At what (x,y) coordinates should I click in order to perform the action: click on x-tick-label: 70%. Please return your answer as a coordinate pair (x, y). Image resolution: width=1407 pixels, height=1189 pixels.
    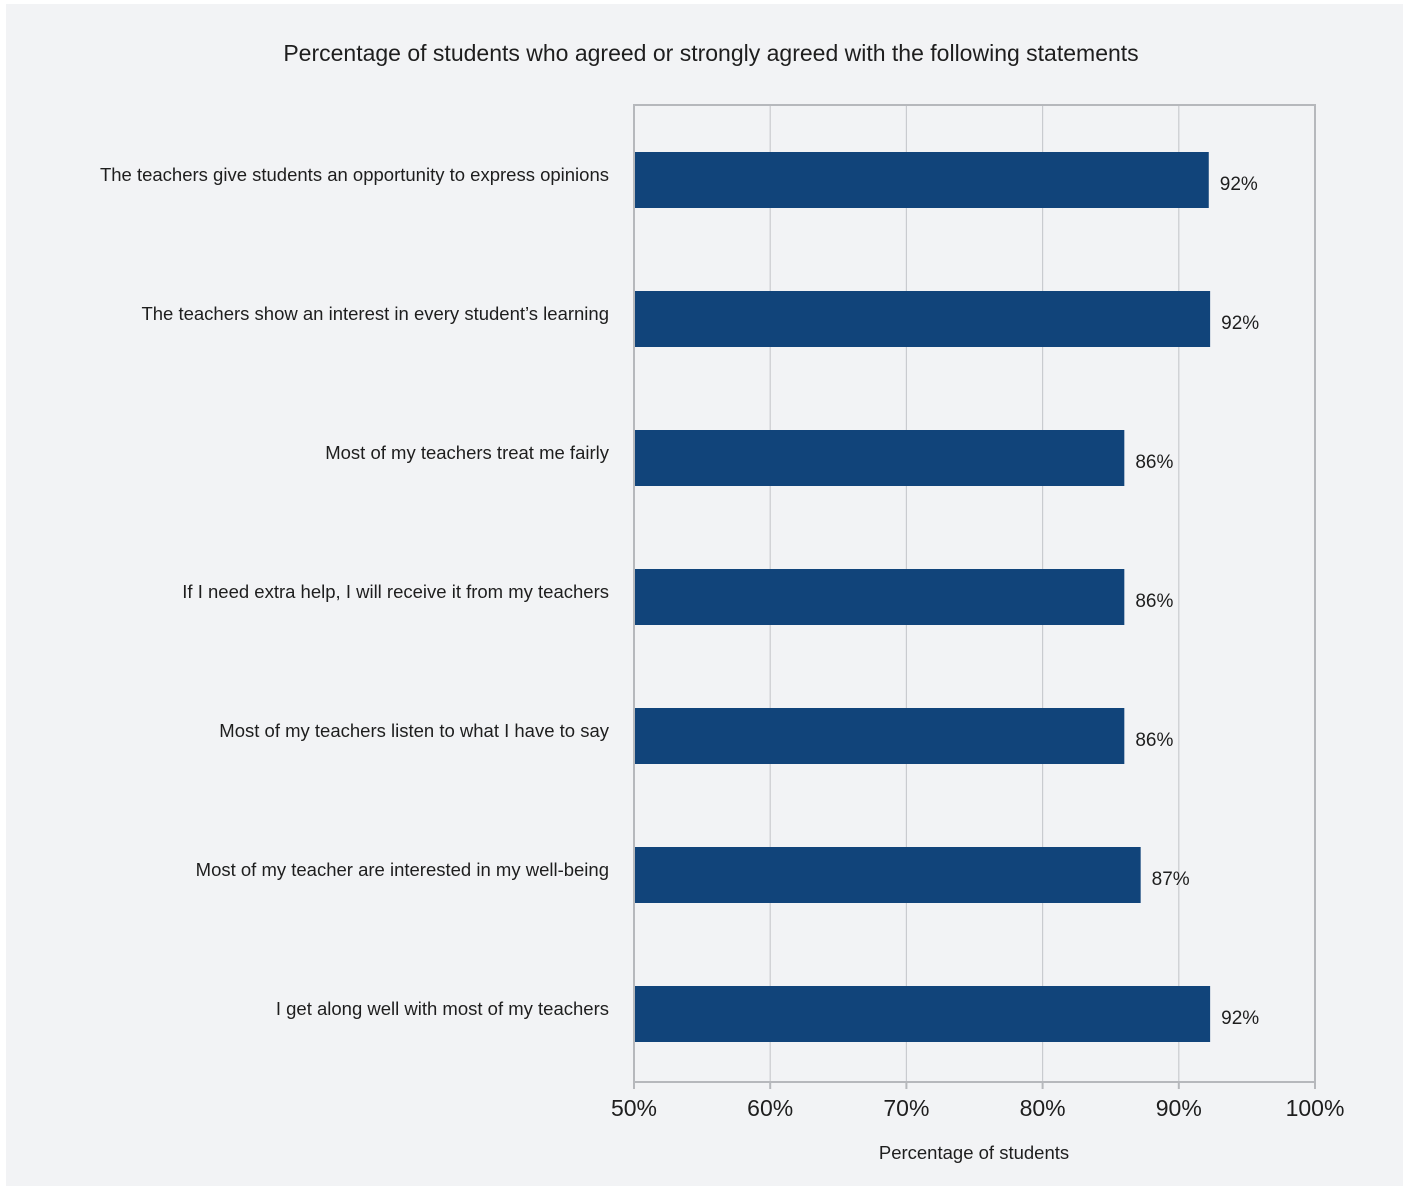
    Looking at the image, I should click on (906, 1108).